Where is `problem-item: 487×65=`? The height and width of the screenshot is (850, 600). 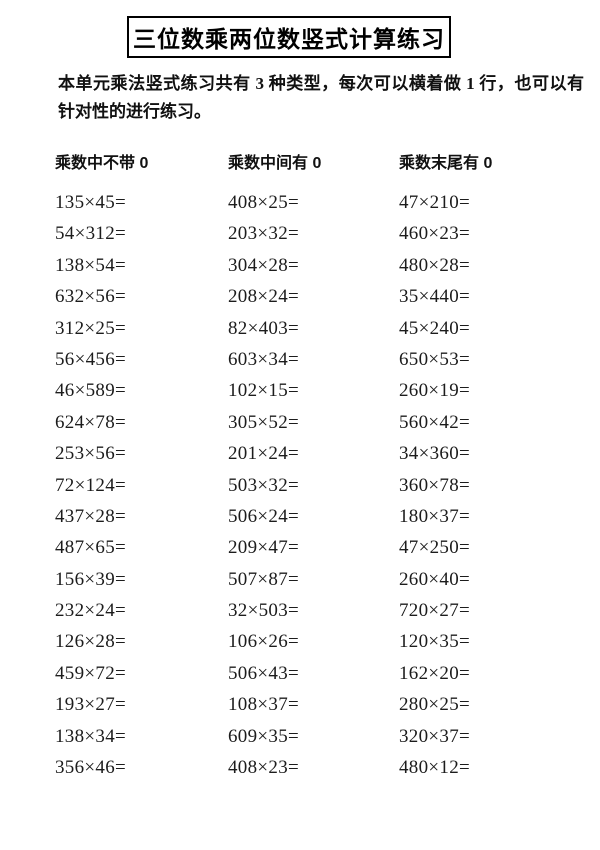 problem-item: 487×65= is located at coordinates (91, 548).